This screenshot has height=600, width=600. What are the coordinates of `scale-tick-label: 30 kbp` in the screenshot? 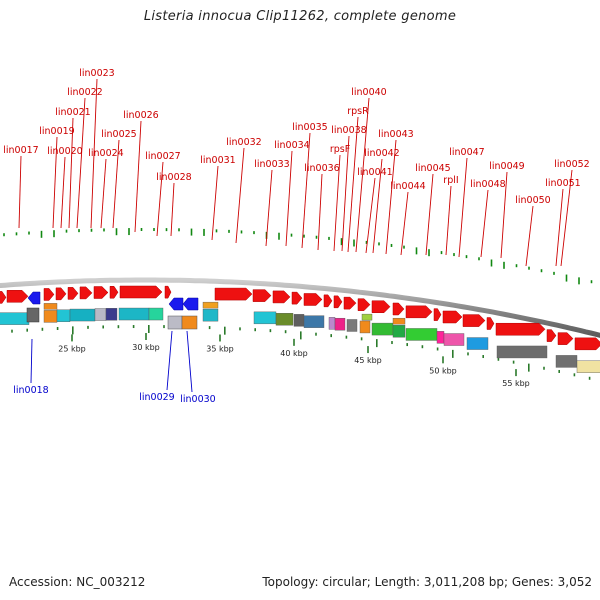 It's located at (146, 347).